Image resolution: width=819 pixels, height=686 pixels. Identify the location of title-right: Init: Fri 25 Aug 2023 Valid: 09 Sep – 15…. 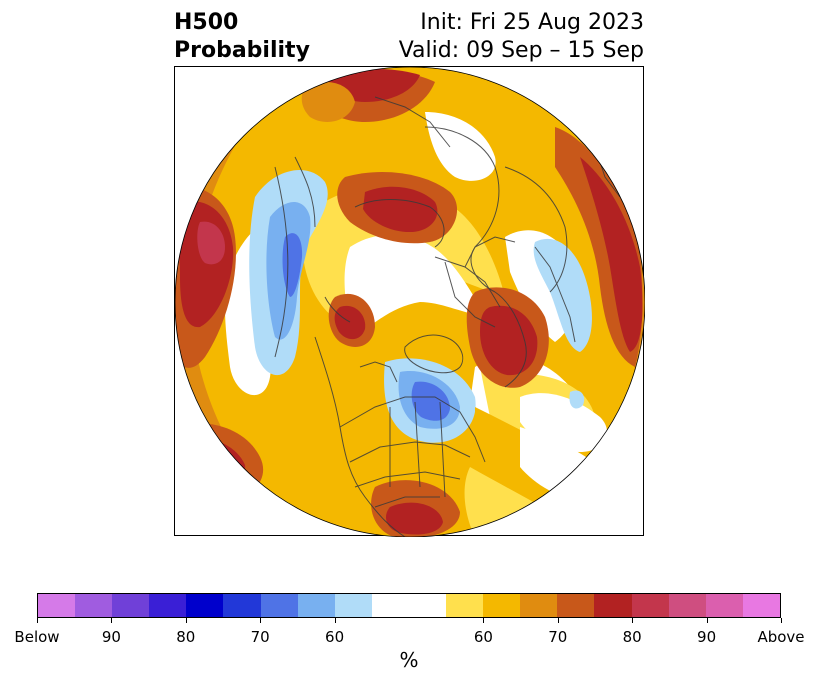
(521, 37).